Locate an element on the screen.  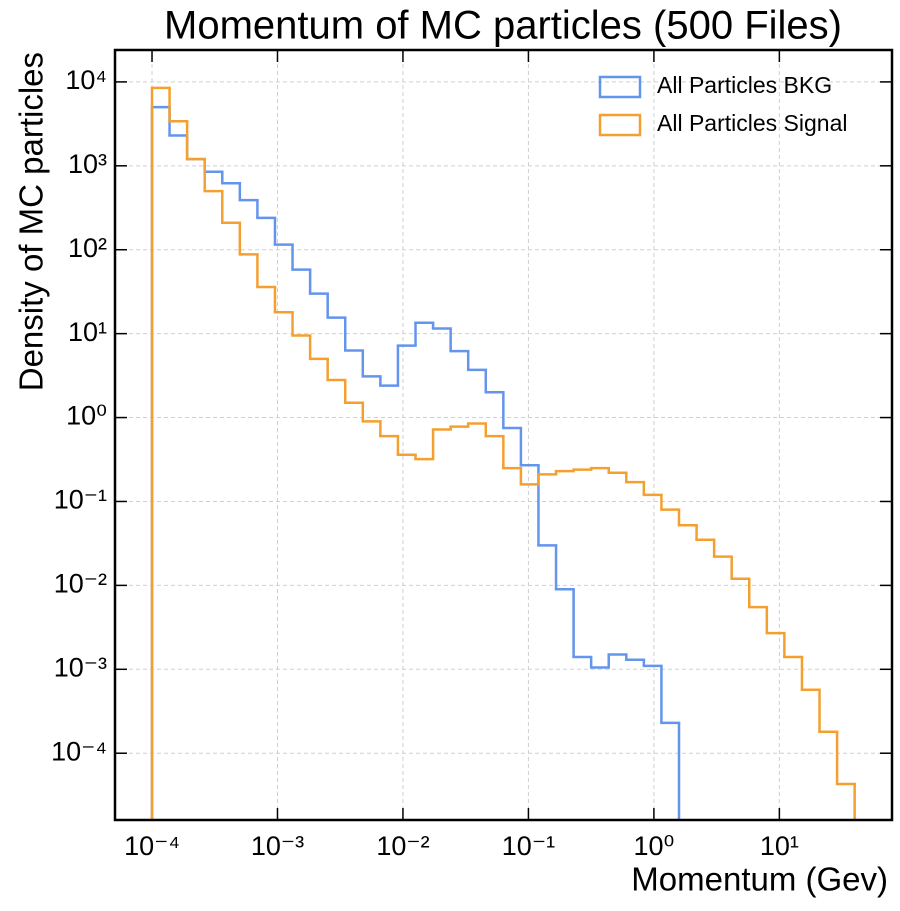
chart-title: Momentum of MC particles (500 Files) is located at coordinates (503, 26).